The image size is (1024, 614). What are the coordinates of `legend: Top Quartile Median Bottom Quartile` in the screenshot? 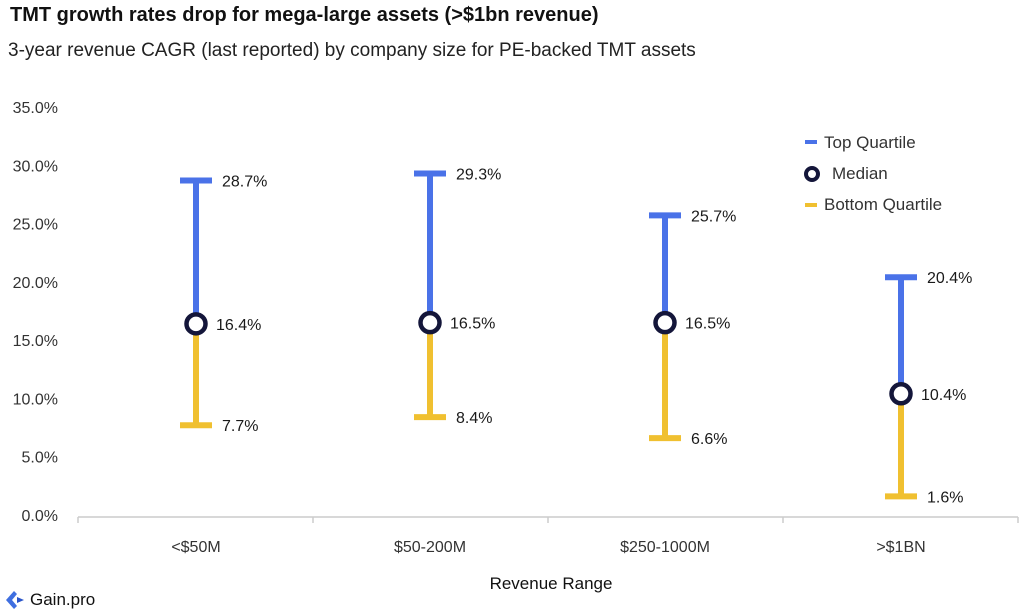 It's located at (873, 173).